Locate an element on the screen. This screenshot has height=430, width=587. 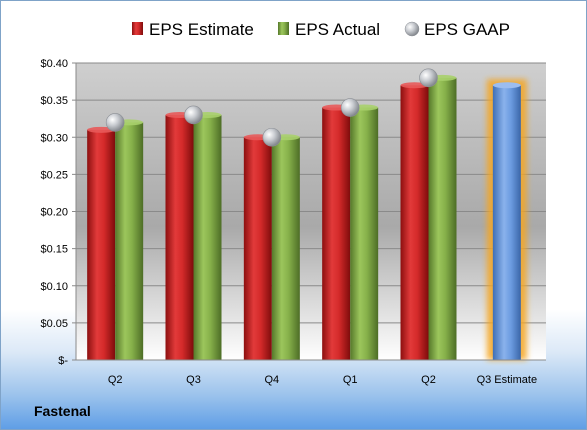
y-tick-label: $0.40 is located at coordinates (54, 64).